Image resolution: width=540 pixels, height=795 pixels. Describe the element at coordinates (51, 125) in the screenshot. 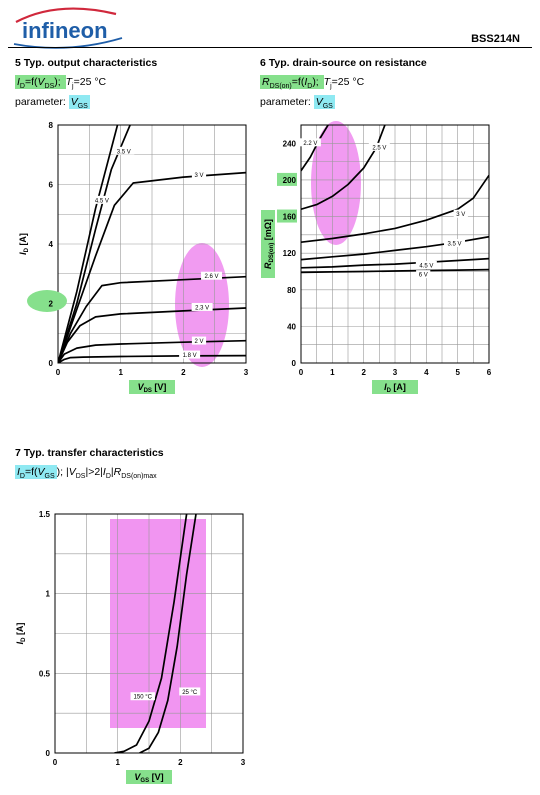

I see `y-tick-label: 8` at that location.